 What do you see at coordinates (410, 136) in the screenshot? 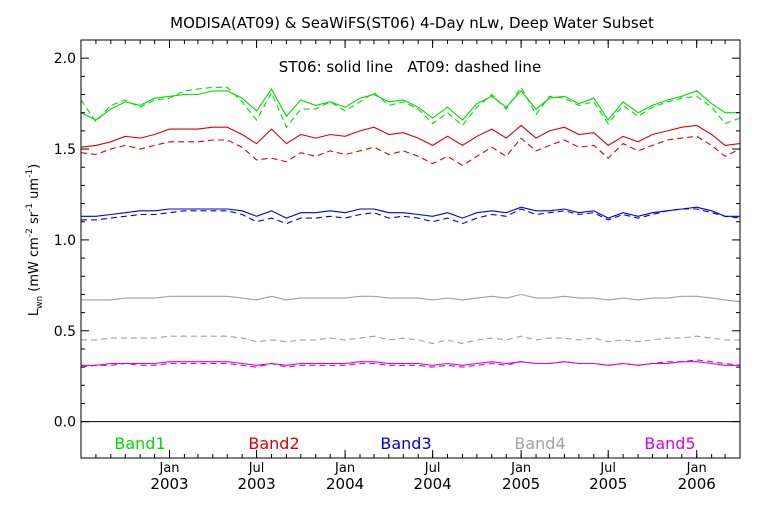
I see `series-line-band2-solid` at bounding box center [410, 136].